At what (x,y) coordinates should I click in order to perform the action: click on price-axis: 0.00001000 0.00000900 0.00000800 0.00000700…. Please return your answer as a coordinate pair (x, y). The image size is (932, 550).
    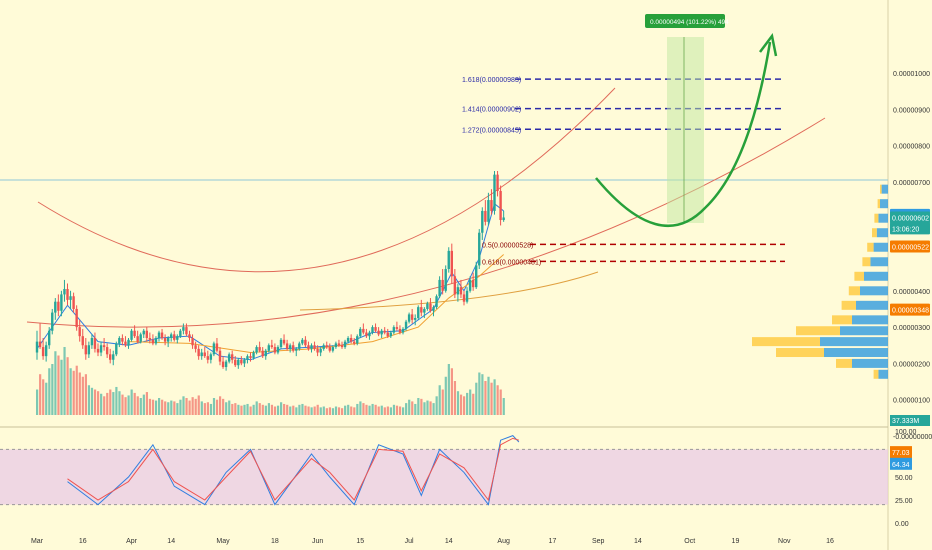
    Looking at the image, I should click on (911, 256).